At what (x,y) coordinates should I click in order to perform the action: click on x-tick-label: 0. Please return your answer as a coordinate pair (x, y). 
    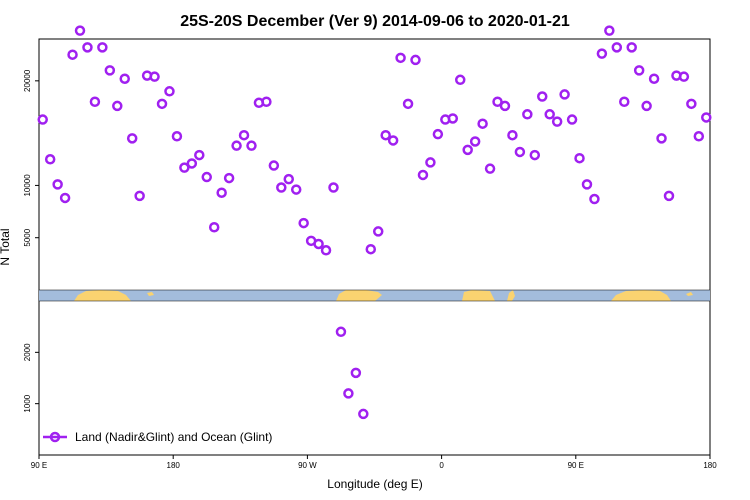
    Looking at the image, I should click on (441, 465).